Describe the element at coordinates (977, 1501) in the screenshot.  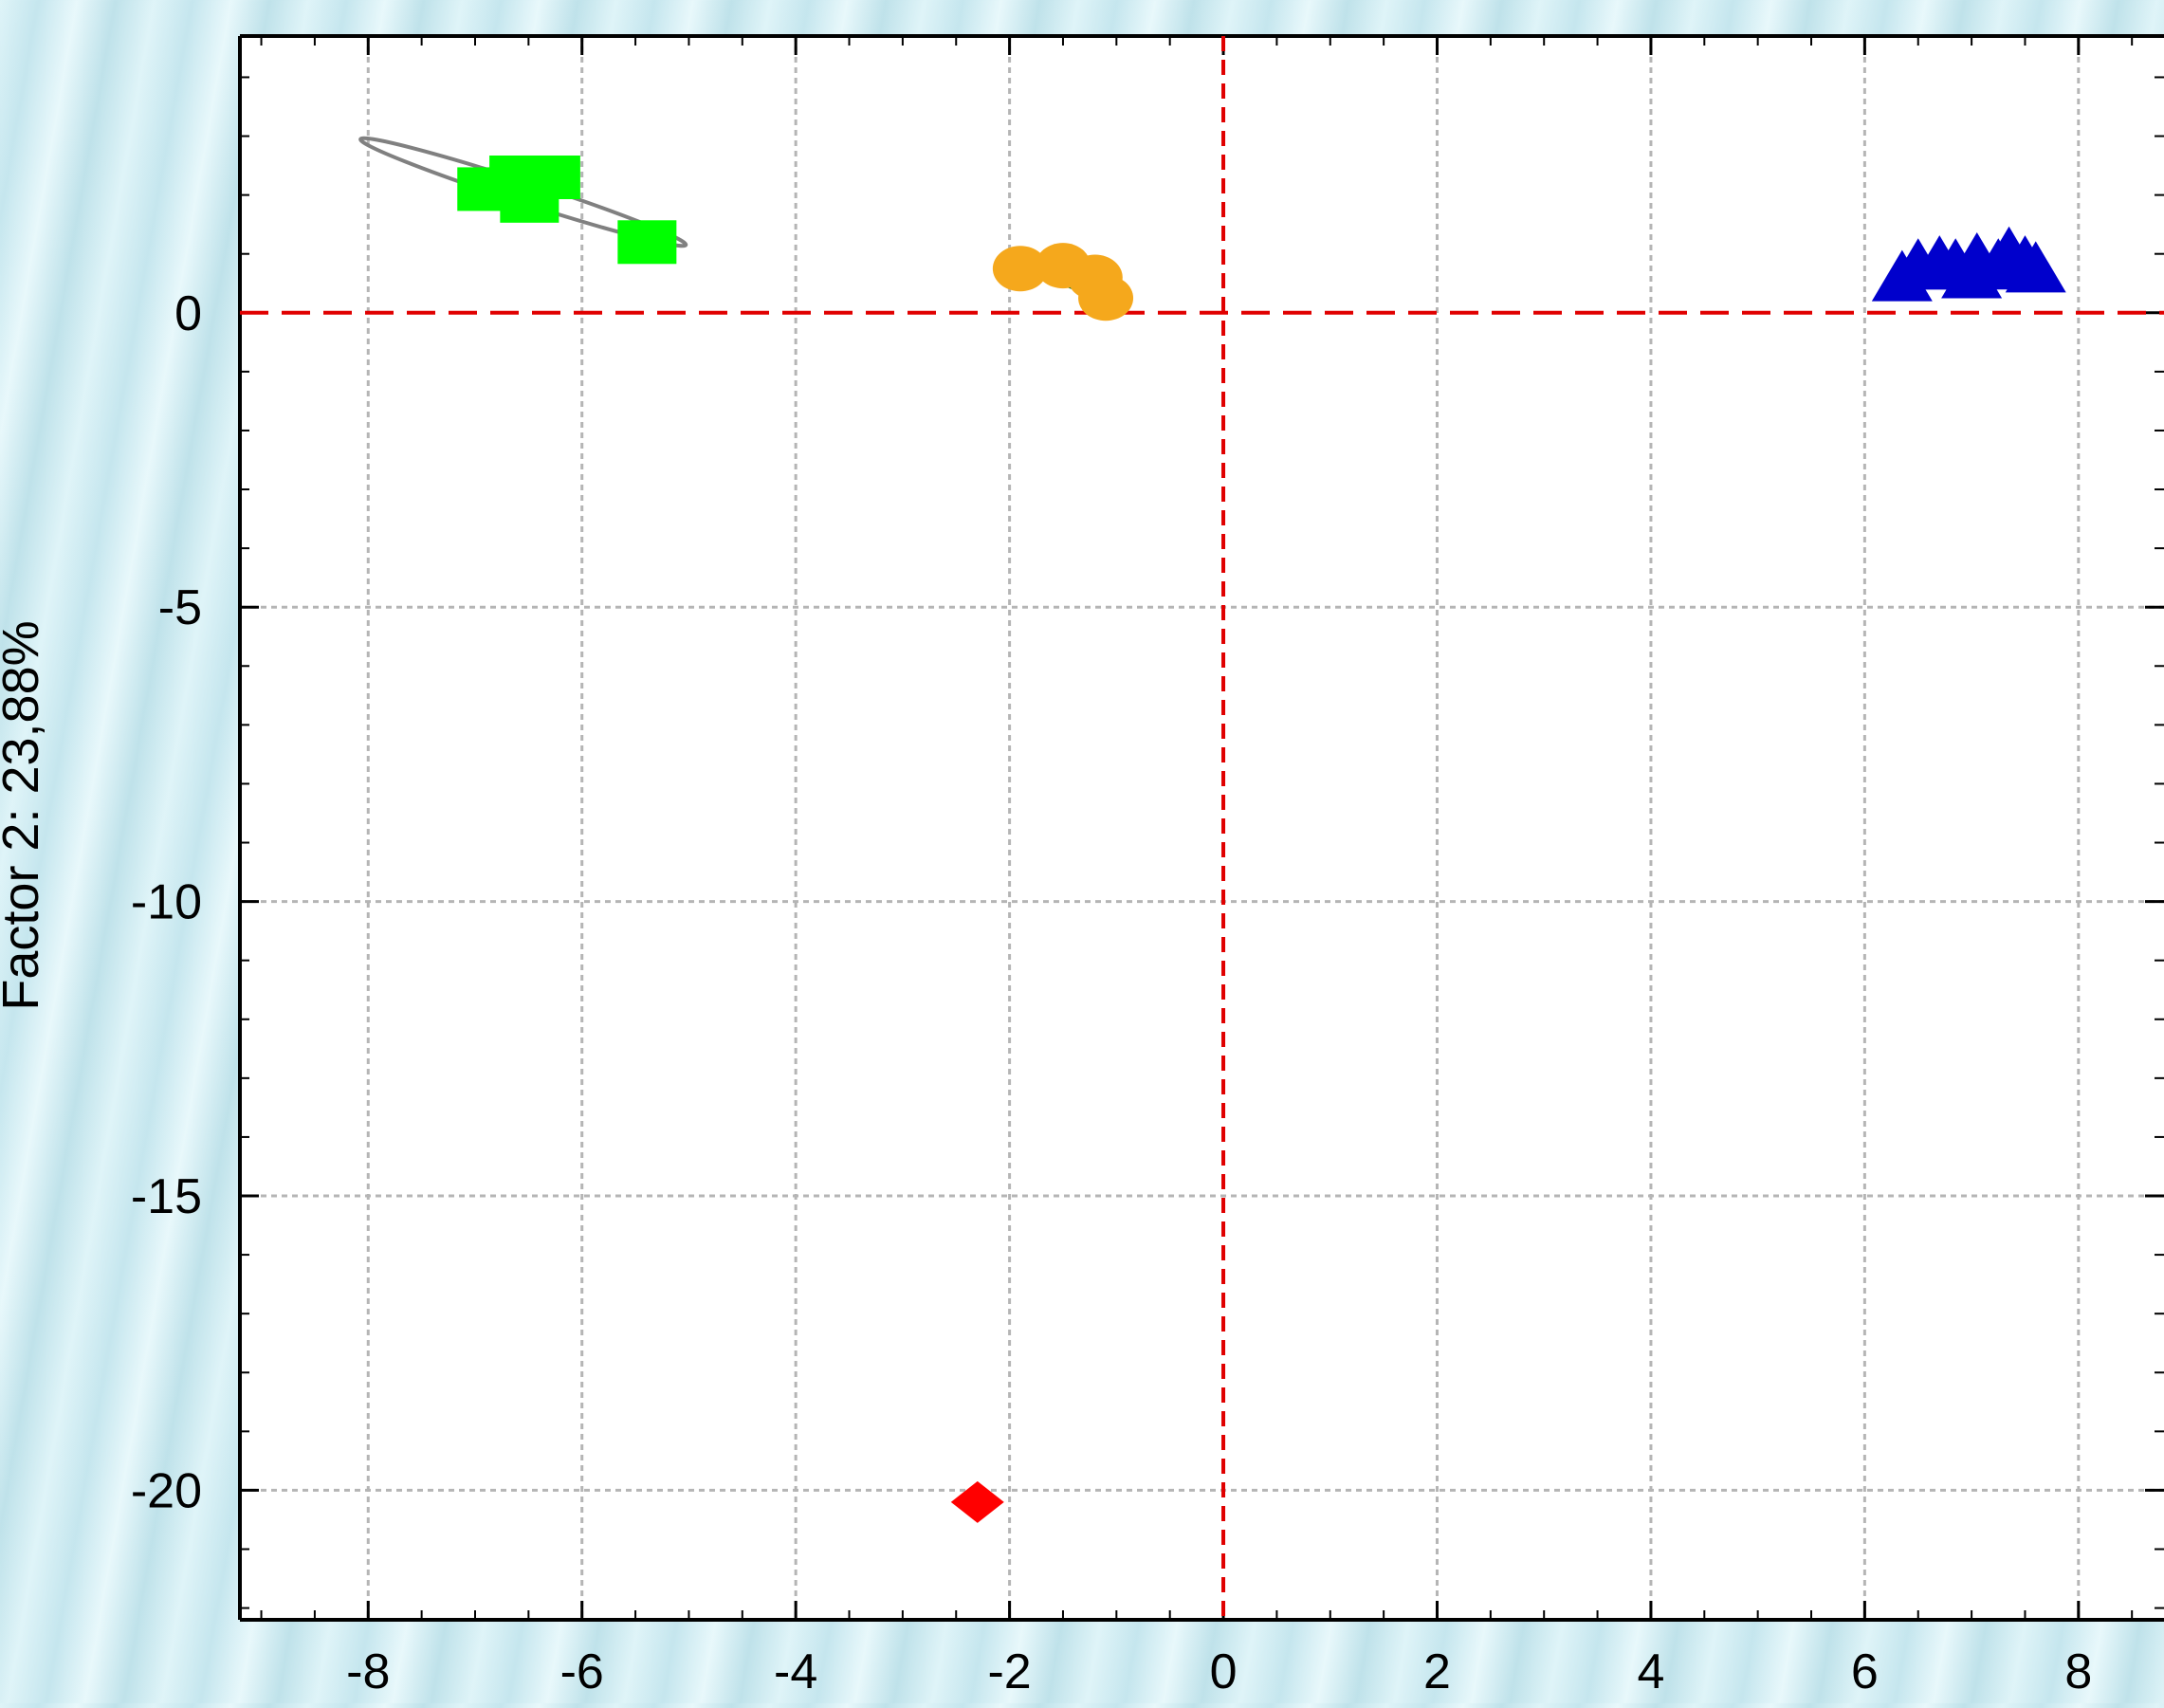
I see `diamond-point` at that location.